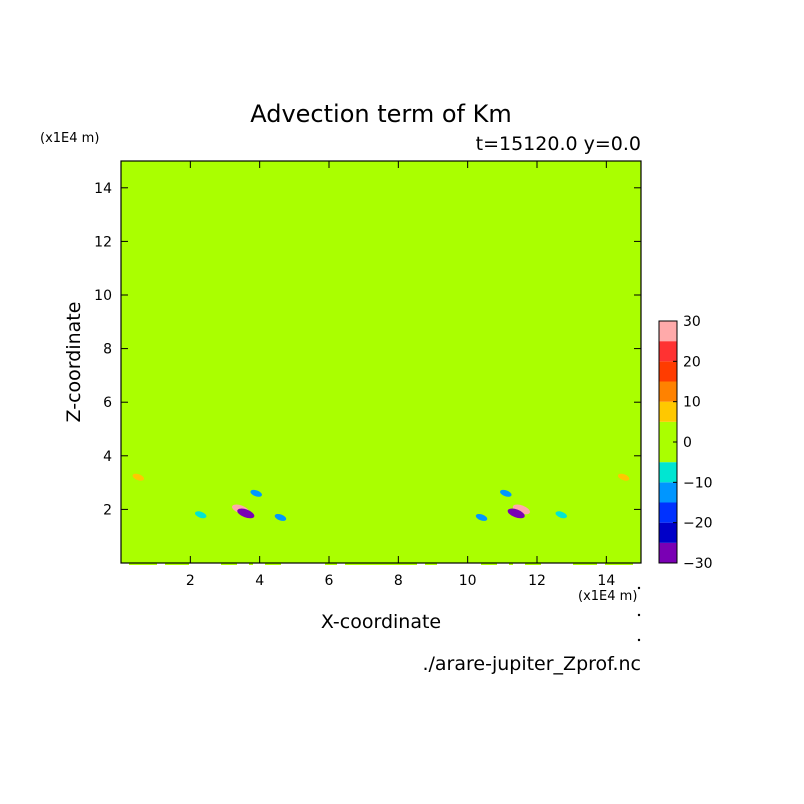 This screenshot has height=804, width=804. What do you see at coordinates (329, 581) in the screenshot?
I see `x-tick-label: 6` at bounding box center [329, 581].